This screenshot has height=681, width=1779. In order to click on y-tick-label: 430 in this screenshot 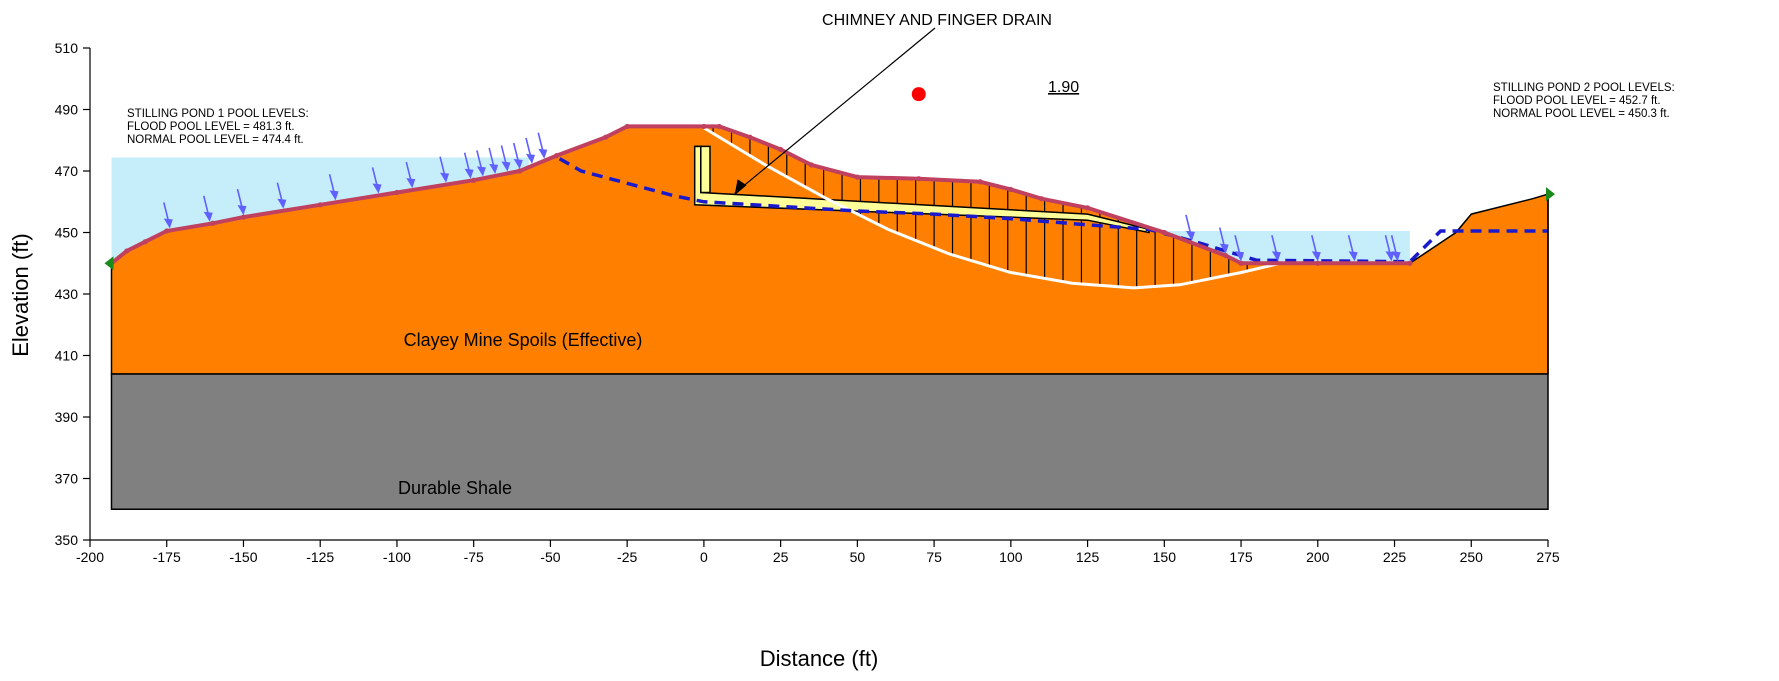, I will do `click(67, 294)`.